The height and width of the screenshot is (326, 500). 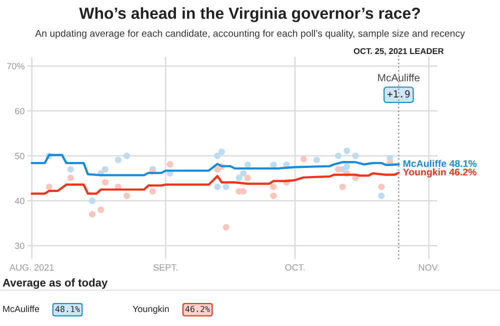 What do you see at coordinates (21, 308) in the screenshot?
I see `legend-label: McAuliffe` at bounding box center [21, 308].